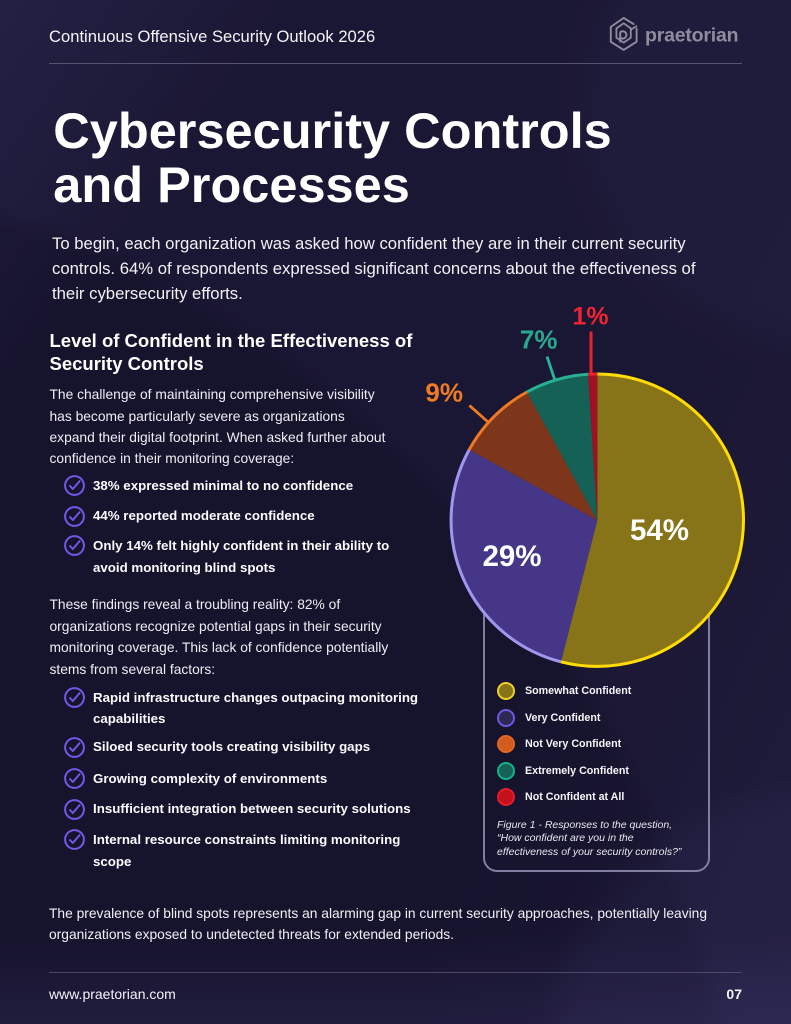  What do you see at coordinates (691, 36) in the screenshot?
I see `svg-text: praetorian` at bounding box center [691, 36].